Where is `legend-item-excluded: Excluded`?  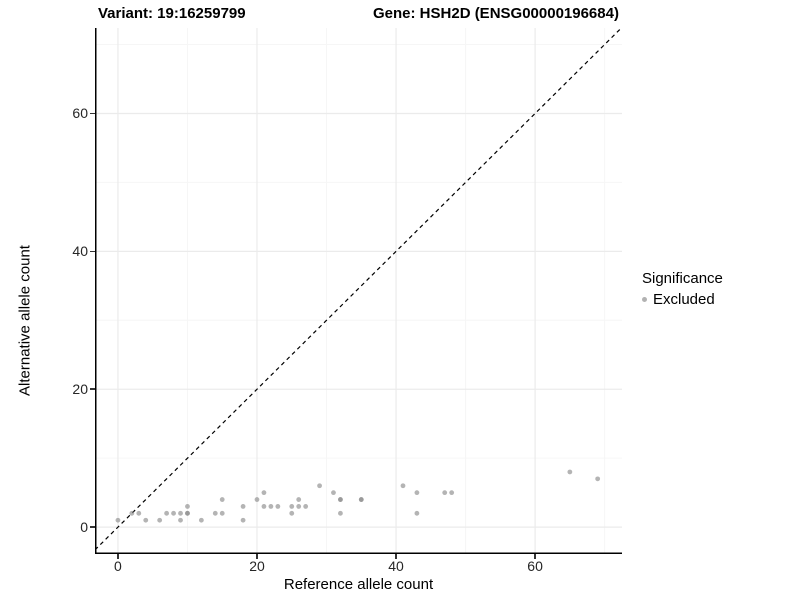
legend-item-excluded: Excluded is located at coordinates (682, 299).